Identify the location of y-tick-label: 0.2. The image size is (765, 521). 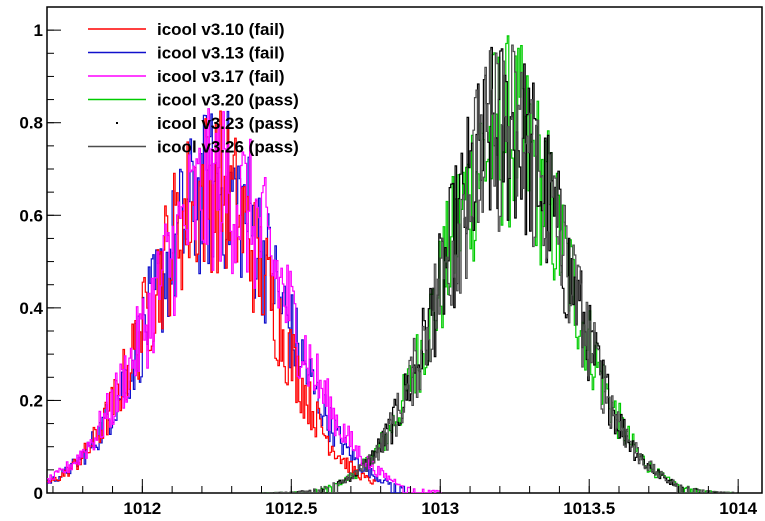
(31, 400).